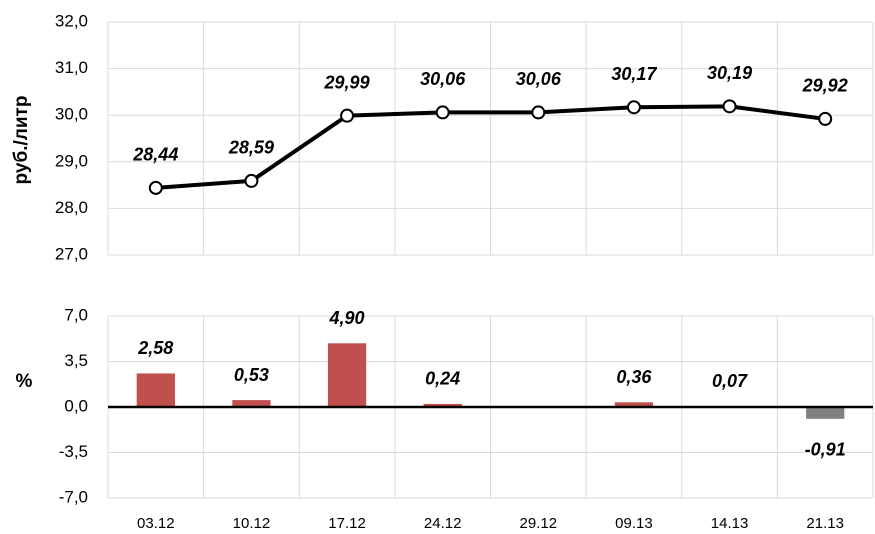 The image size is (875, 534). What do you see at coordinates (71, 207) in the screenshot?
I see `y-tick-label: 28,0` at bounding box center [71, 207].